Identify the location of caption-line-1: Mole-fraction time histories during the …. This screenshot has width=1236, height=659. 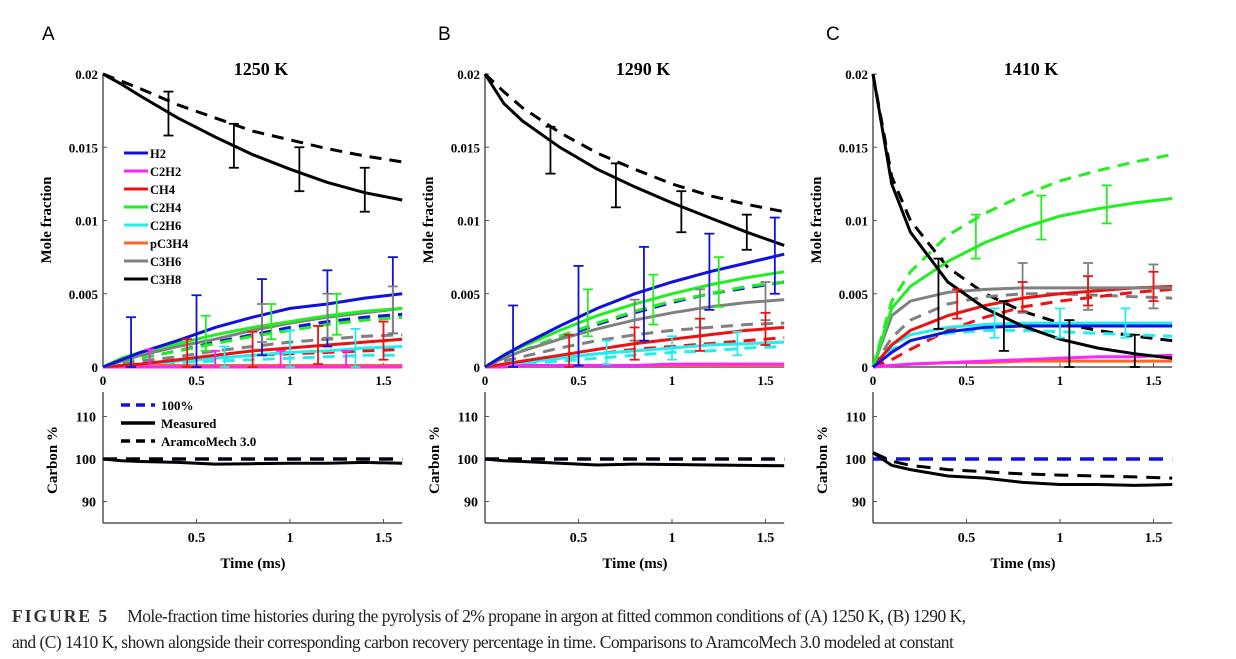
(546, 616).